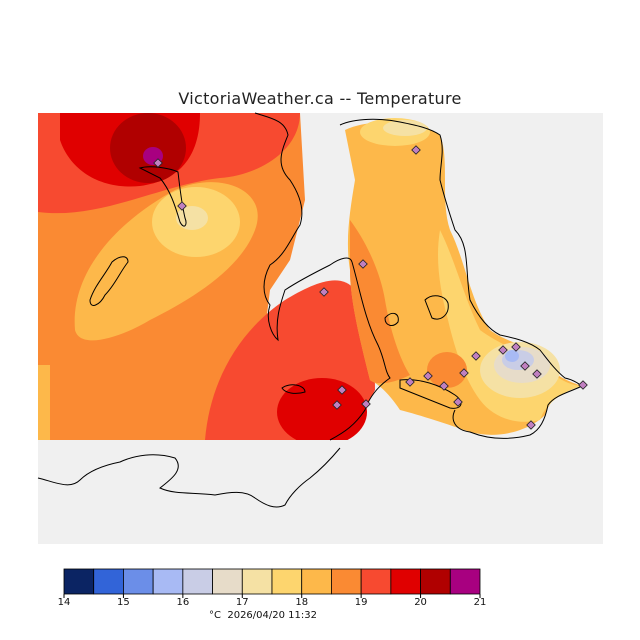  Describe the element at coordinates (303, 227) in the screenshot. I see `coast-vancouver-island` at that location.